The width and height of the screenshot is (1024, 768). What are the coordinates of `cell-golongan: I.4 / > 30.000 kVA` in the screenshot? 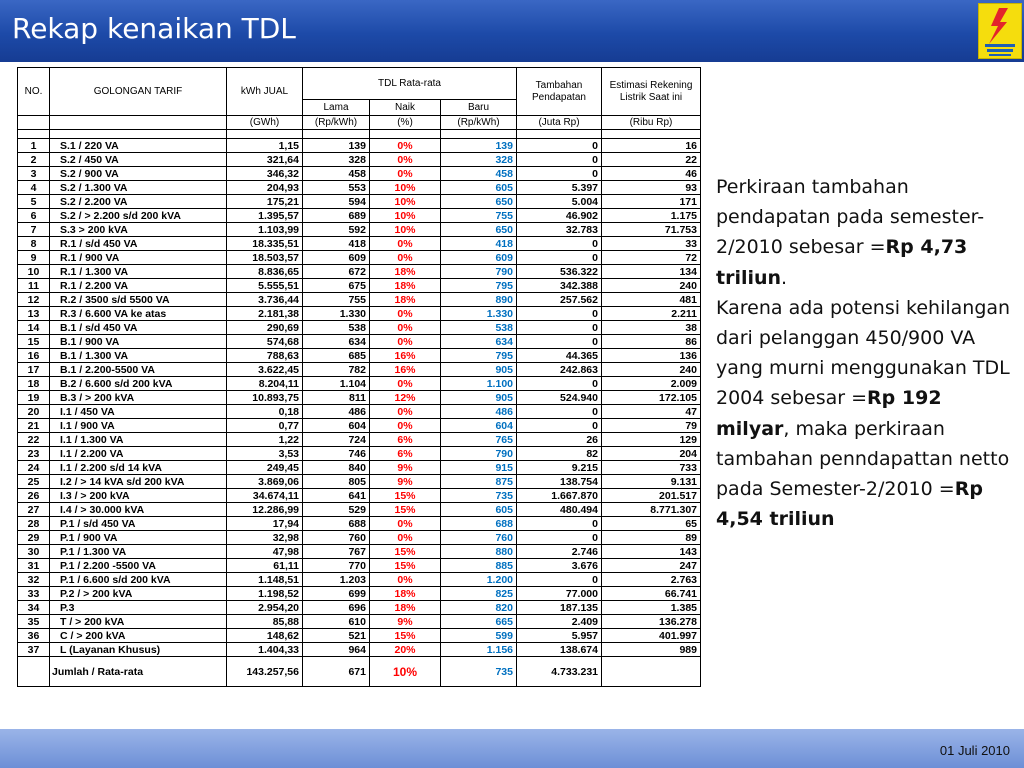 It's located at (138, 509).